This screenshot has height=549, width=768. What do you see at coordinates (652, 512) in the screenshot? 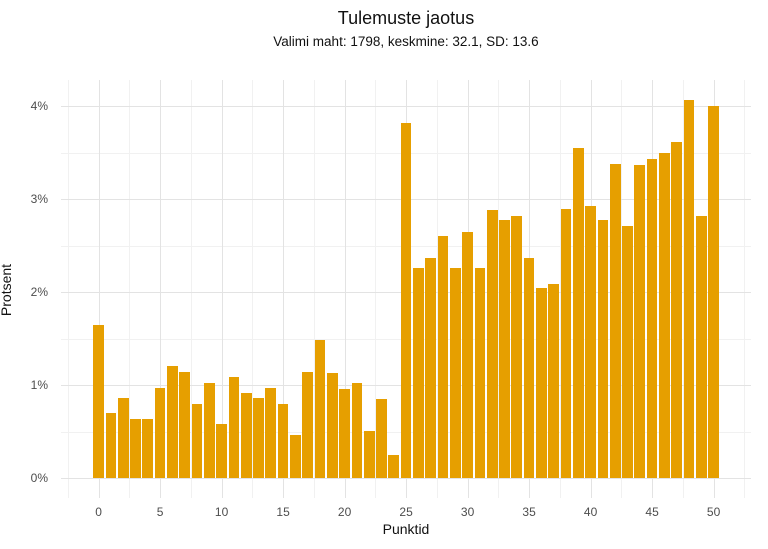
I see `x-tick-label: 45` at bounding box center [652, 512].